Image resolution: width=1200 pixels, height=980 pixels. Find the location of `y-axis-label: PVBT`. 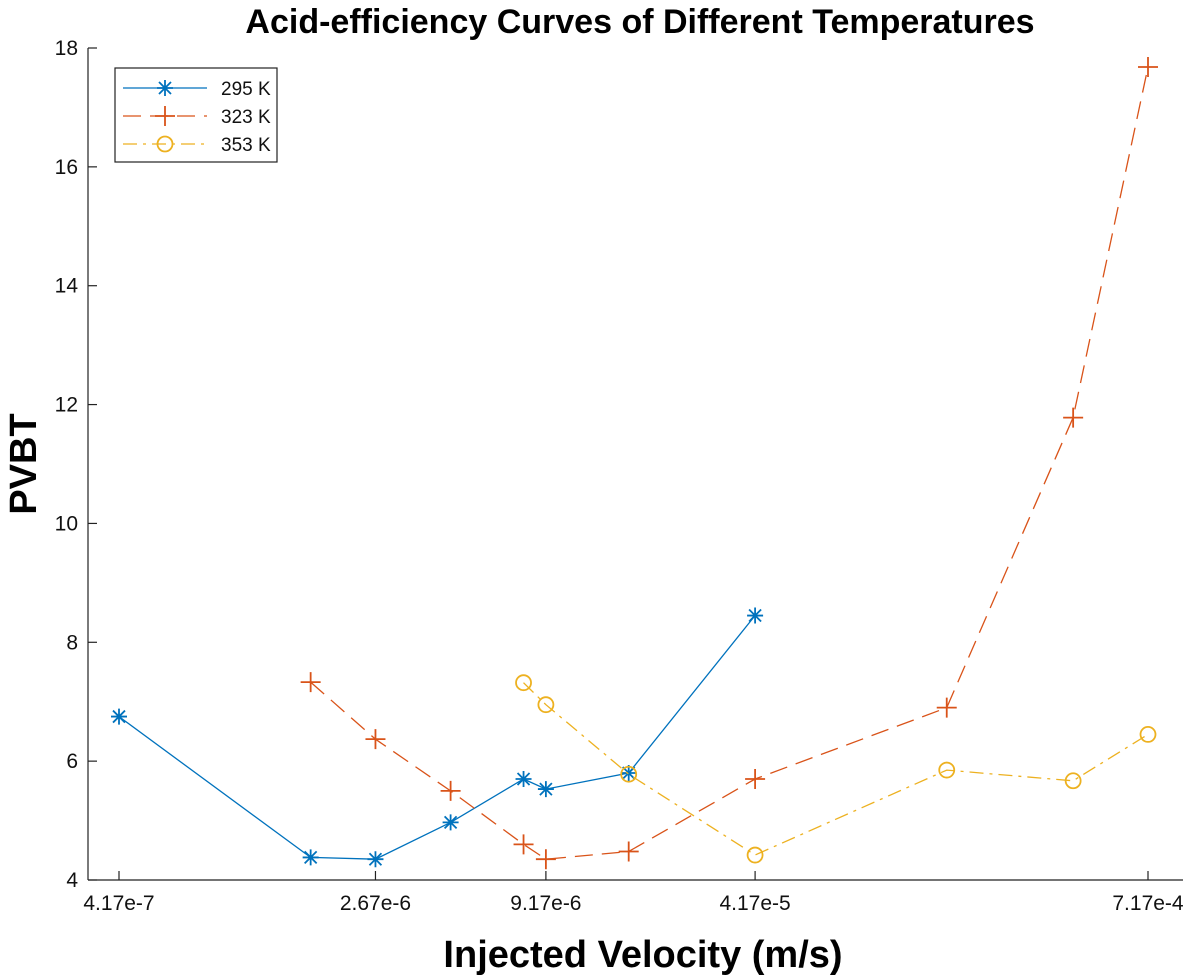

y-axis-label: PVBT is located at coordinates (24, 463).